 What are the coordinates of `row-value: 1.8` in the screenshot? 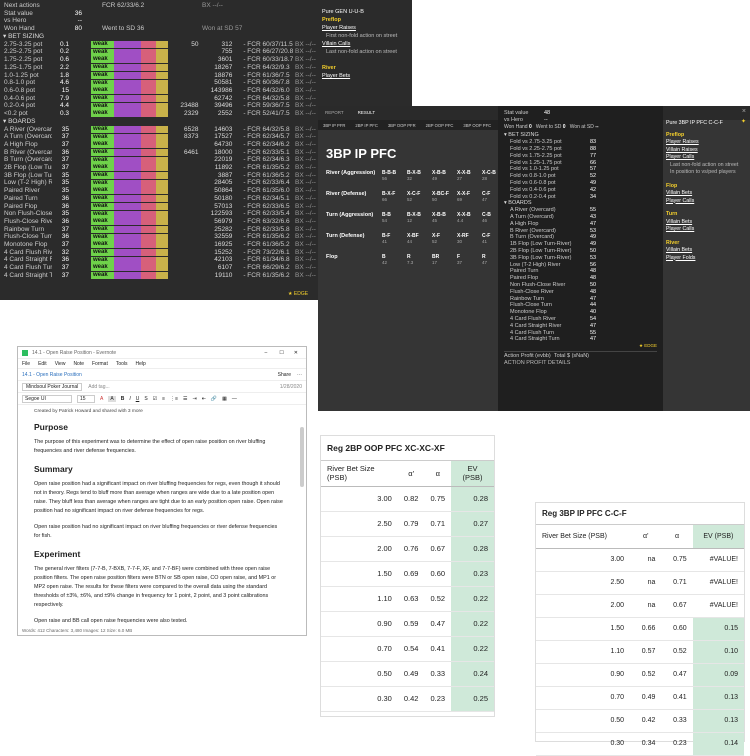 It's located at (64, 75).